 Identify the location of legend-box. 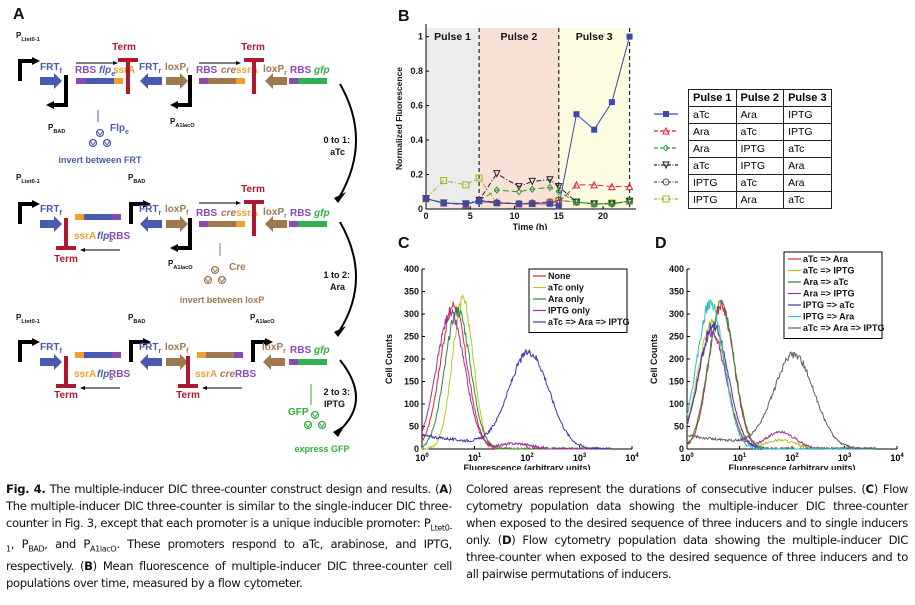
(833, 295).